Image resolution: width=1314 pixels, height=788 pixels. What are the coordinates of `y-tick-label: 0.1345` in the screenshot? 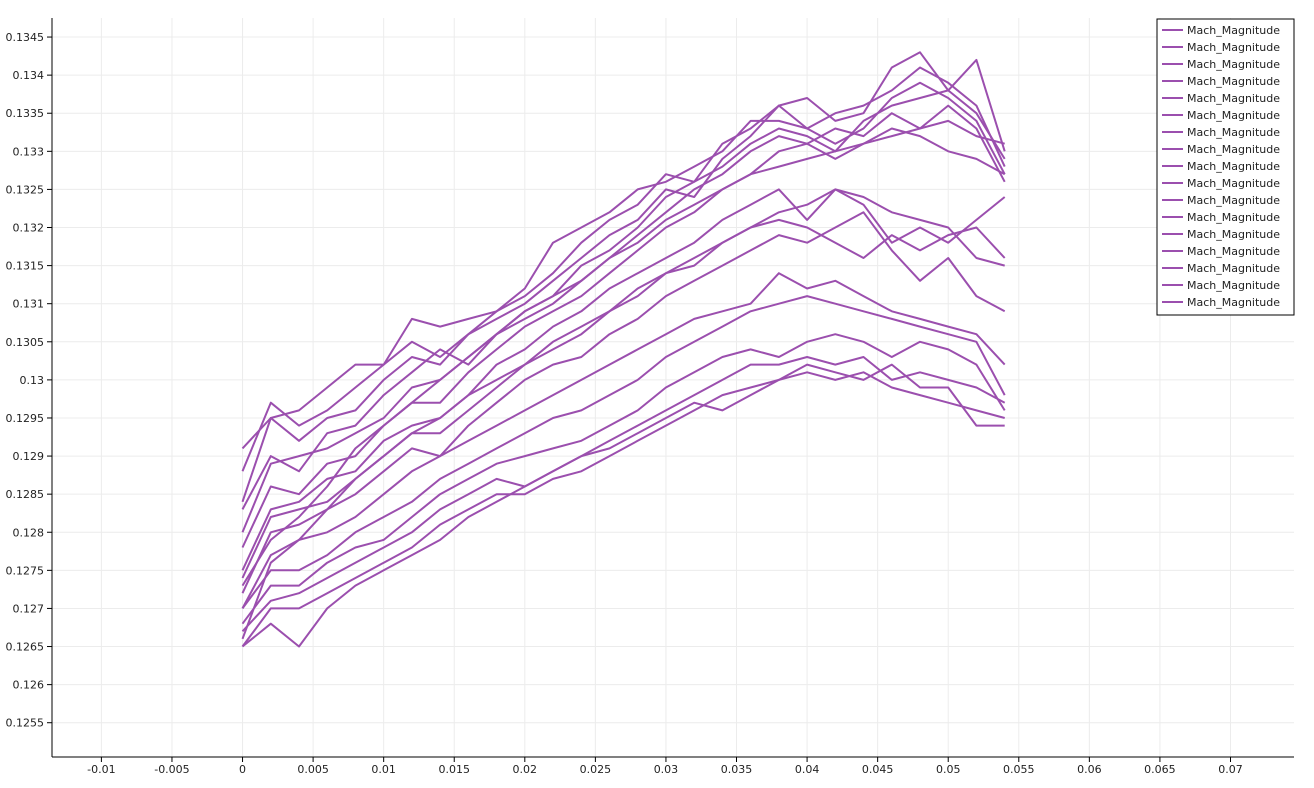 It's located at (25, 37).